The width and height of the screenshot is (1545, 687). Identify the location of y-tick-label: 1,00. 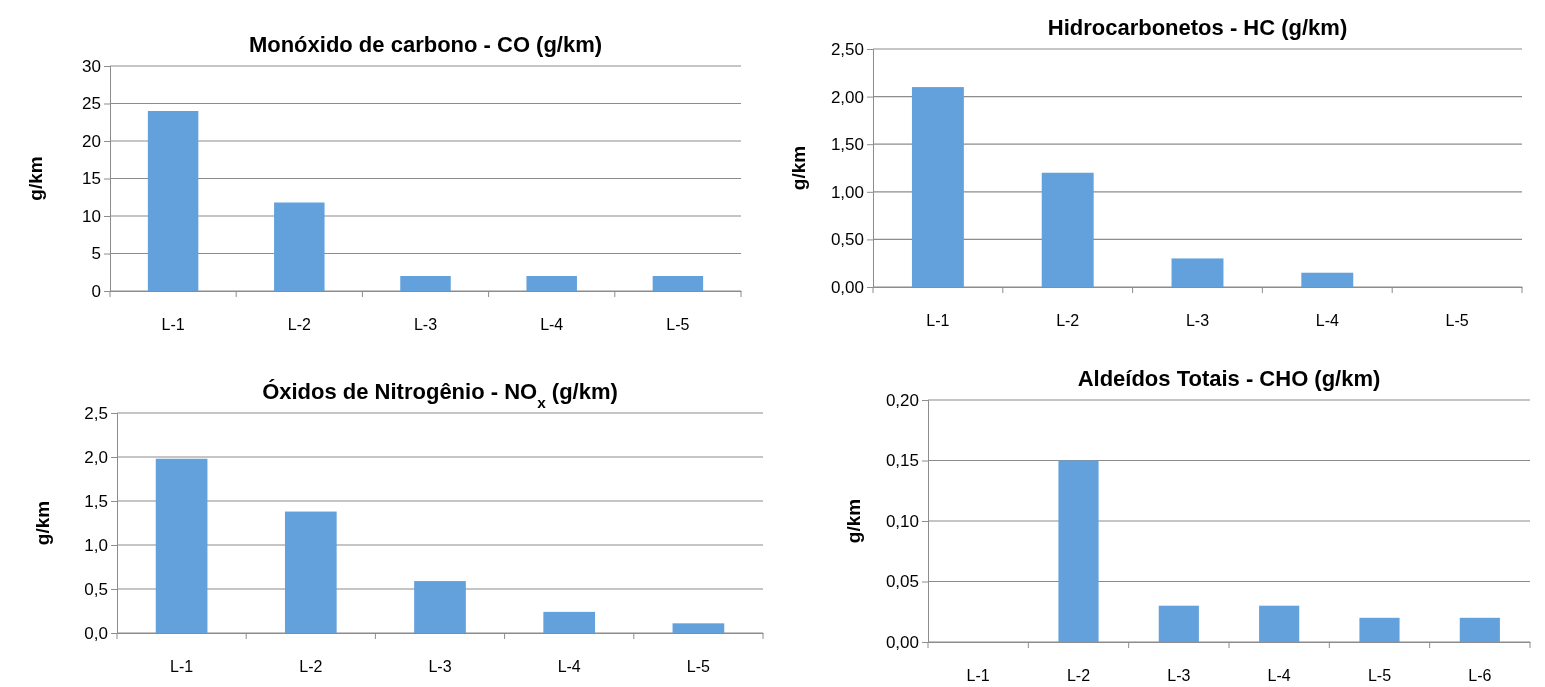
(847, 192).